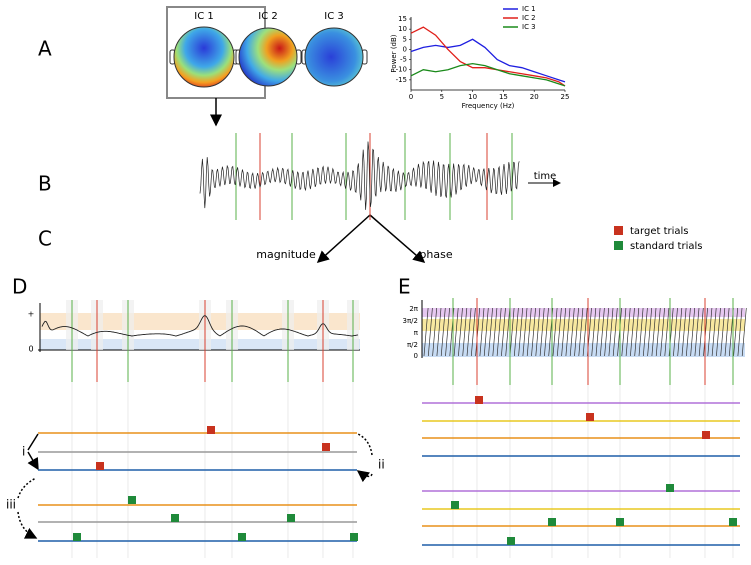 The height and width of the screenshot is (565, 751). I want to click on topomap-label: IC 3, so click(333, 16).